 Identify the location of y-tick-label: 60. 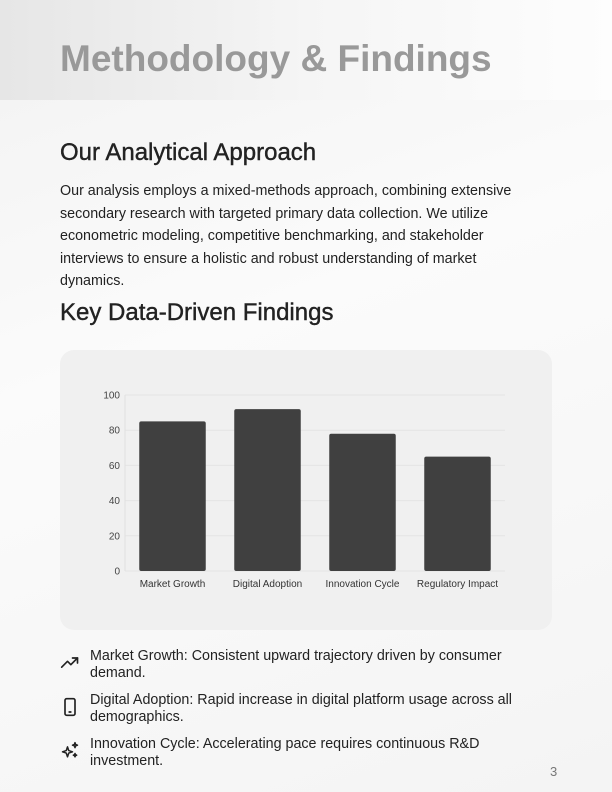
(115, 466).